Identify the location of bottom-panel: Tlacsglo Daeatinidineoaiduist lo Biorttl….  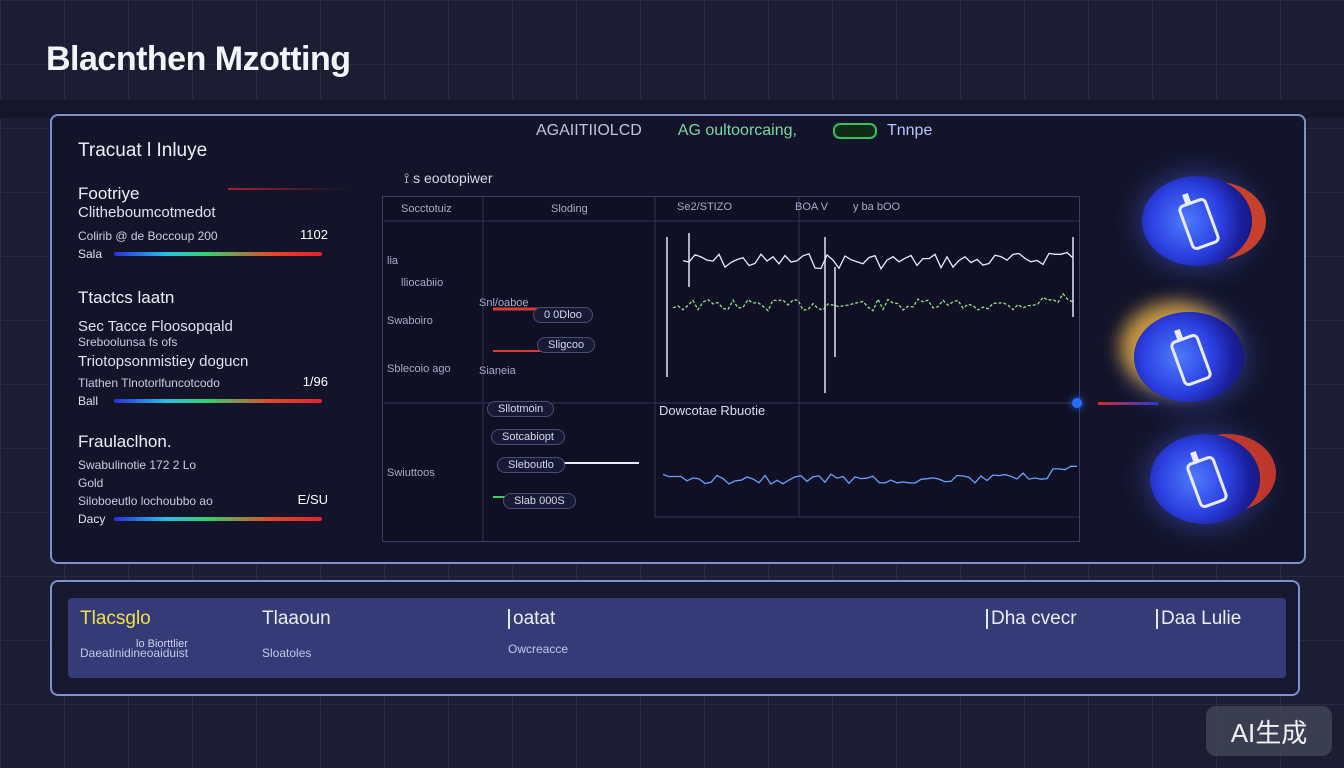
(675, 638).